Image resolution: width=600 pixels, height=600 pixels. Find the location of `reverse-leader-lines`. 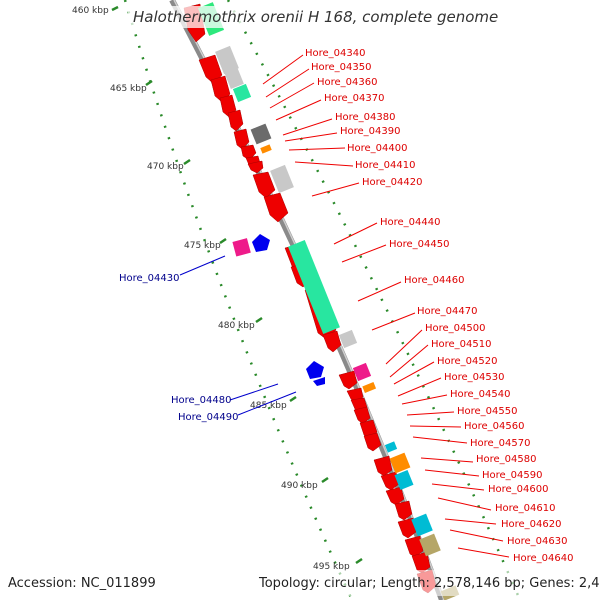

reverse-leader-lines is located at coordinates (238, 335).